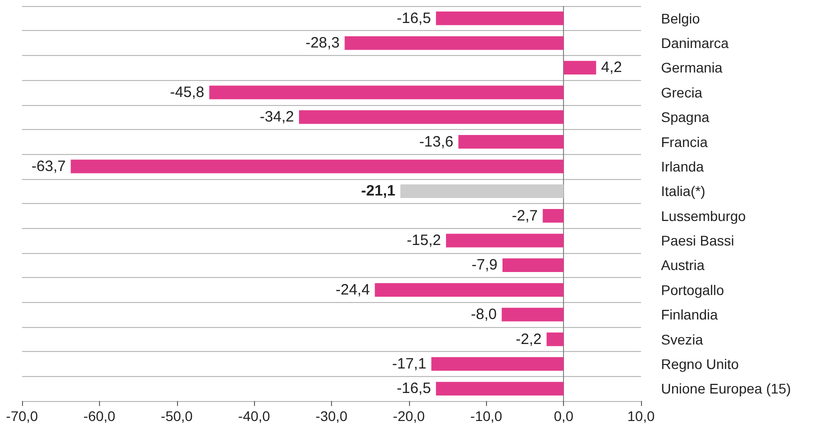 Image resolution: width=831 pixels, height=439 pixels. I want to click on data-label: -63,7, so click(49, 166).